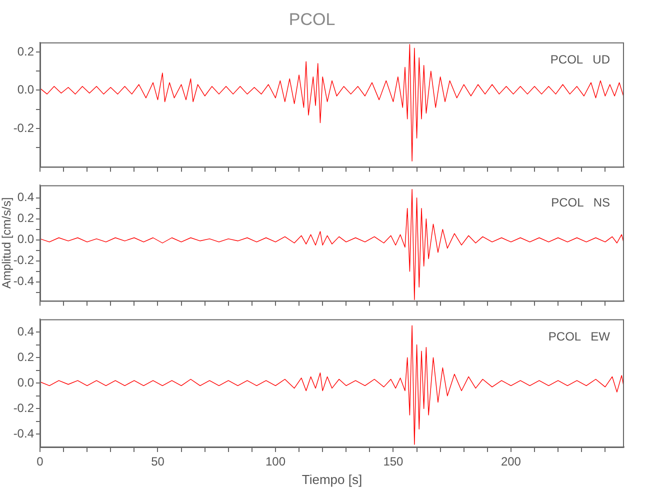 The width and height of the screenshot is (650, 500). Describe the element at coordinates (511, 461) in the screenshot. I see `x-tick-label: 200` at that location.